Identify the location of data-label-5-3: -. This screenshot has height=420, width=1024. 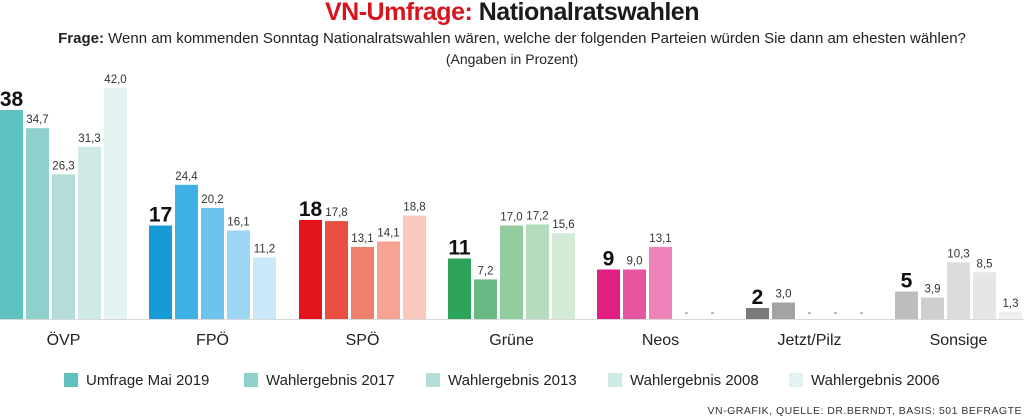
(836, 313).